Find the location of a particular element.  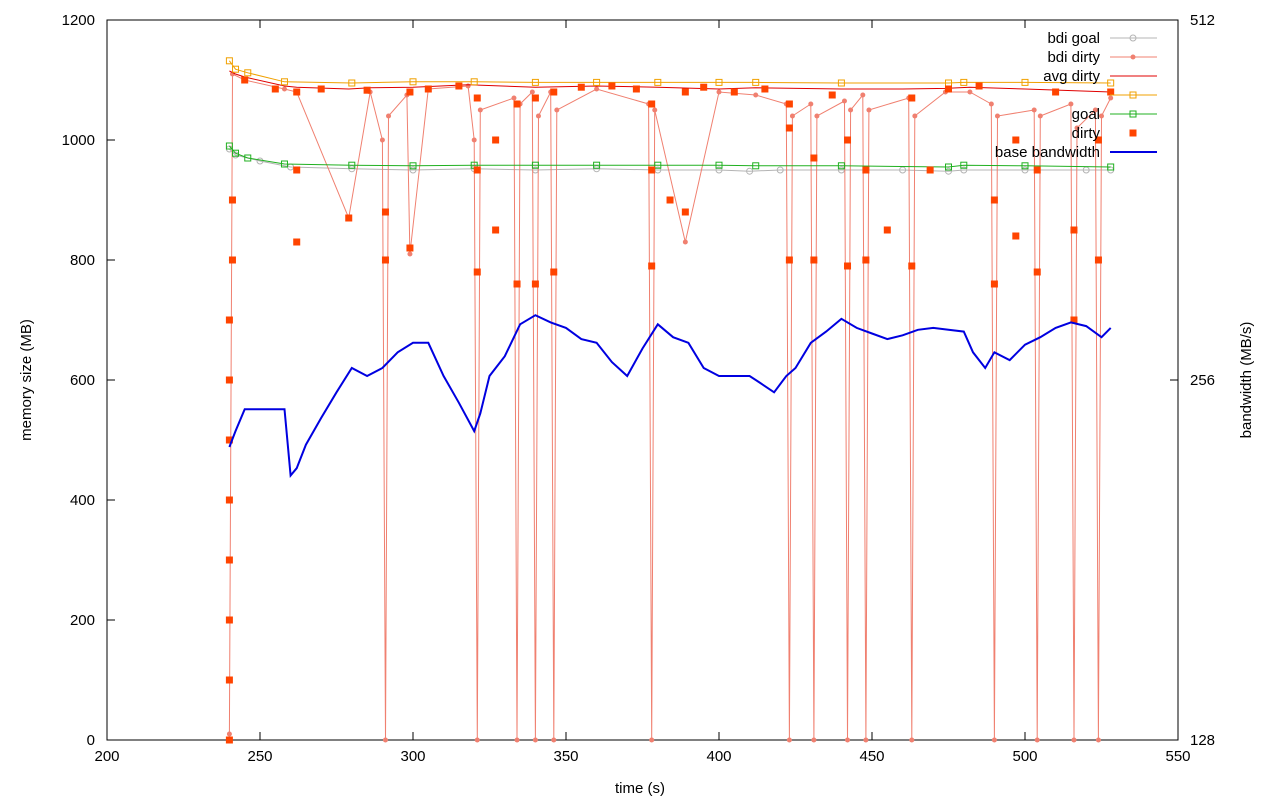

y-tick-label: 1200 is located at coordinates (78, 20).